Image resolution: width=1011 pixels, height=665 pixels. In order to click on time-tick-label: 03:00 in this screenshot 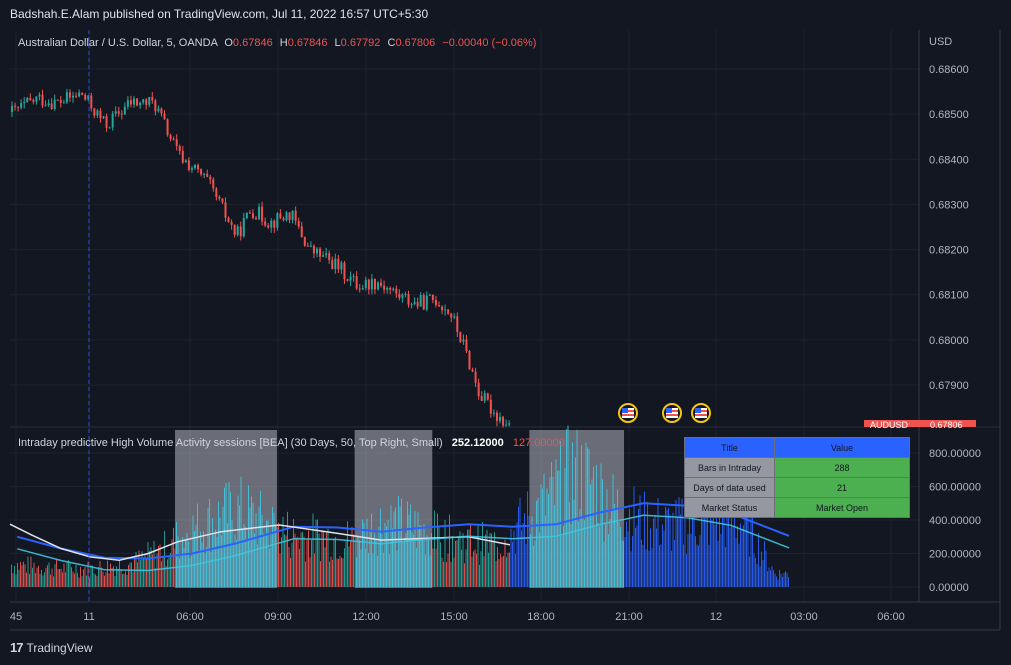, I will do `click(804, 617)`.